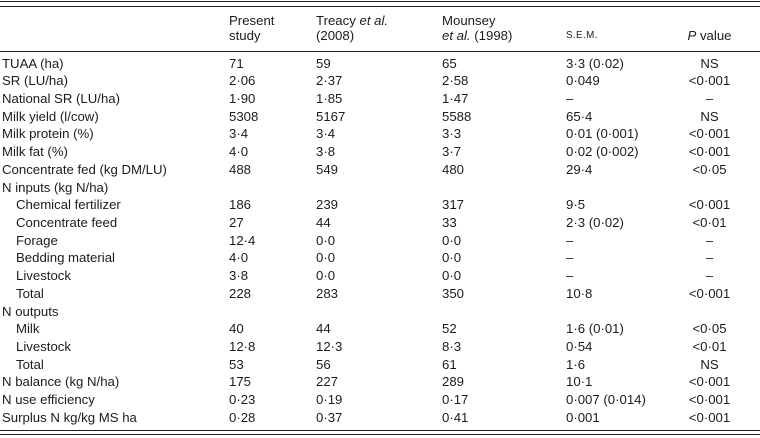 The height and width of the screenshot is (438, 760). What do you see at coordinates (452, 276) in the screenshot?
I see `cell-mounsey-1998: 0·0` at bounding box center [452, 276].